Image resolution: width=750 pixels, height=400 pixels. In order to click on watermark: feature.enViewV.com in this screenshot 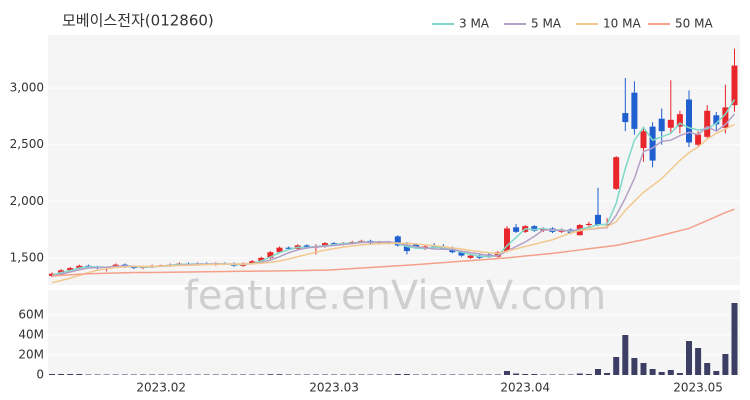, I will do `click(395, 296)`.